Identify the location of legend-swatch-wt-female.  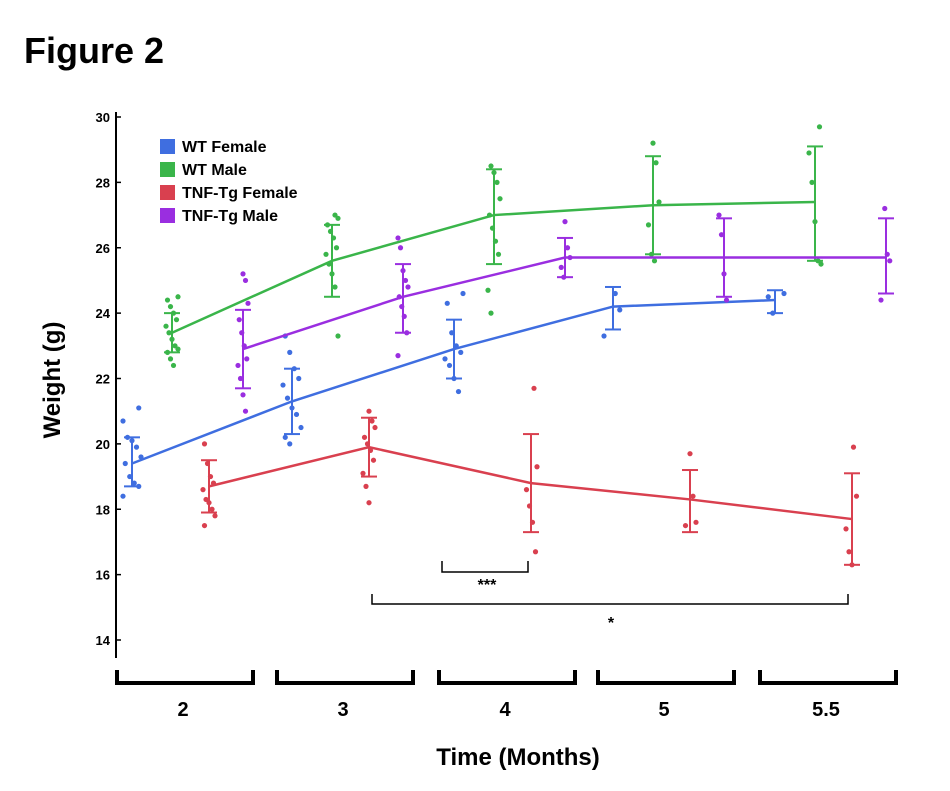
(167, 146).